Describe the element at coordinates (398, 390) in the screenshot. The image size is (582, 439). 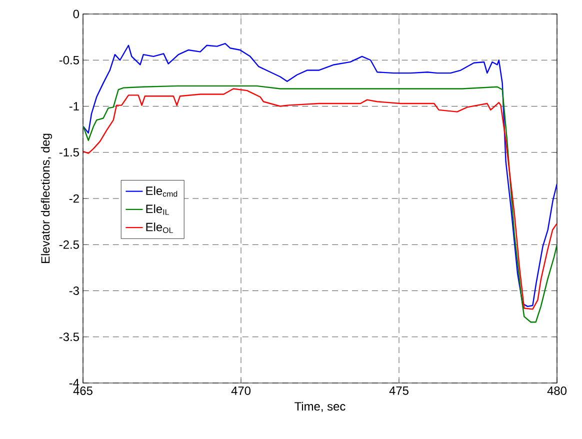
I see `x-tick-label: 475` at that location.